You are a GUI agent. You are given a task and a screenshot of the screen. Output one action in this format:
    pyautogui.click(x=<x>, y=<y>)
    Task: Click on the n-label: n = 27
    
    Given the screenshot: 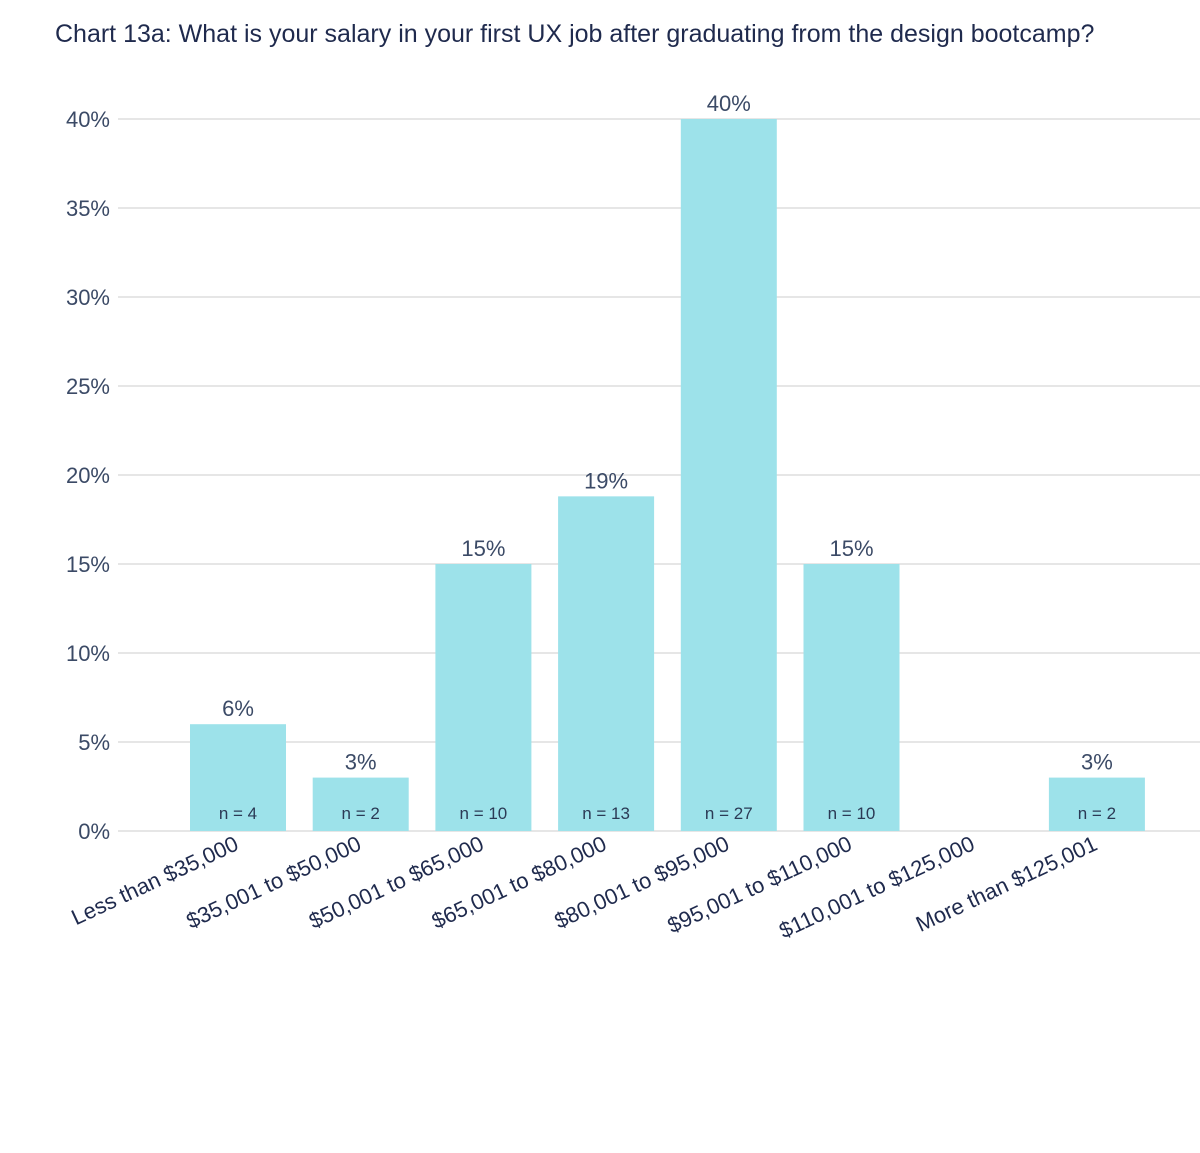 What is the action you would take?
    pyautogui.click(x=729, y=813)
    